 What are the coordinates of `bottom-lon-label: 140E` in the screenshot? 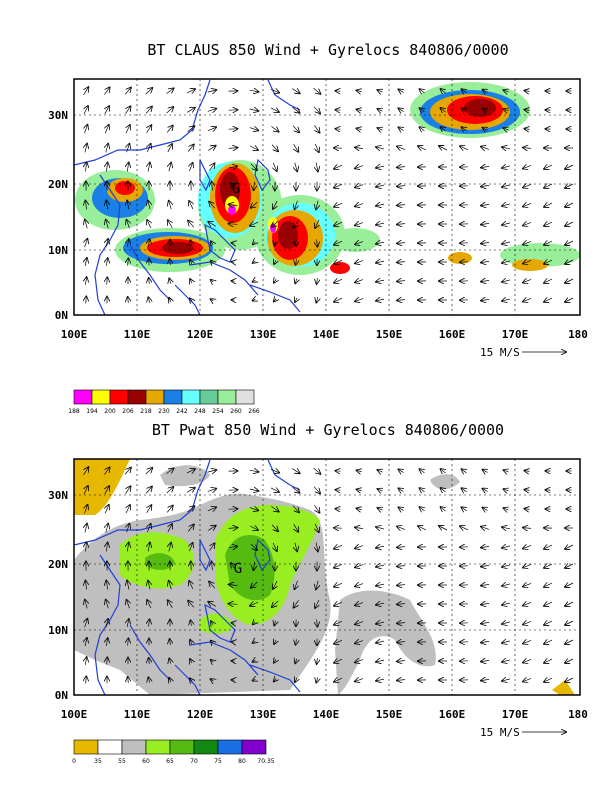 It's located at (326, 714).